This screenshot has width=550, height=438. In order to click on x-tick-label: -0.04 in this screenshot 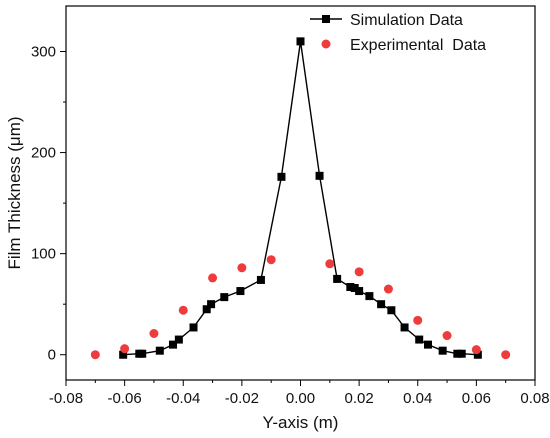, I will do `click(183, 398)`.